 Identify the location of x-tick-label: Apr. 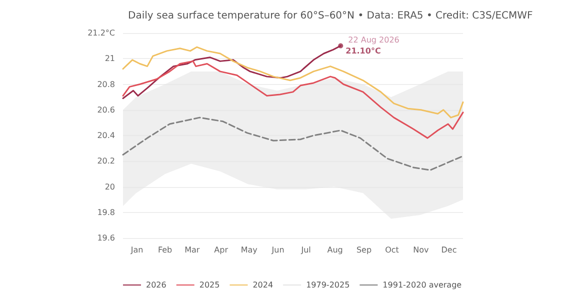
(221, 250).